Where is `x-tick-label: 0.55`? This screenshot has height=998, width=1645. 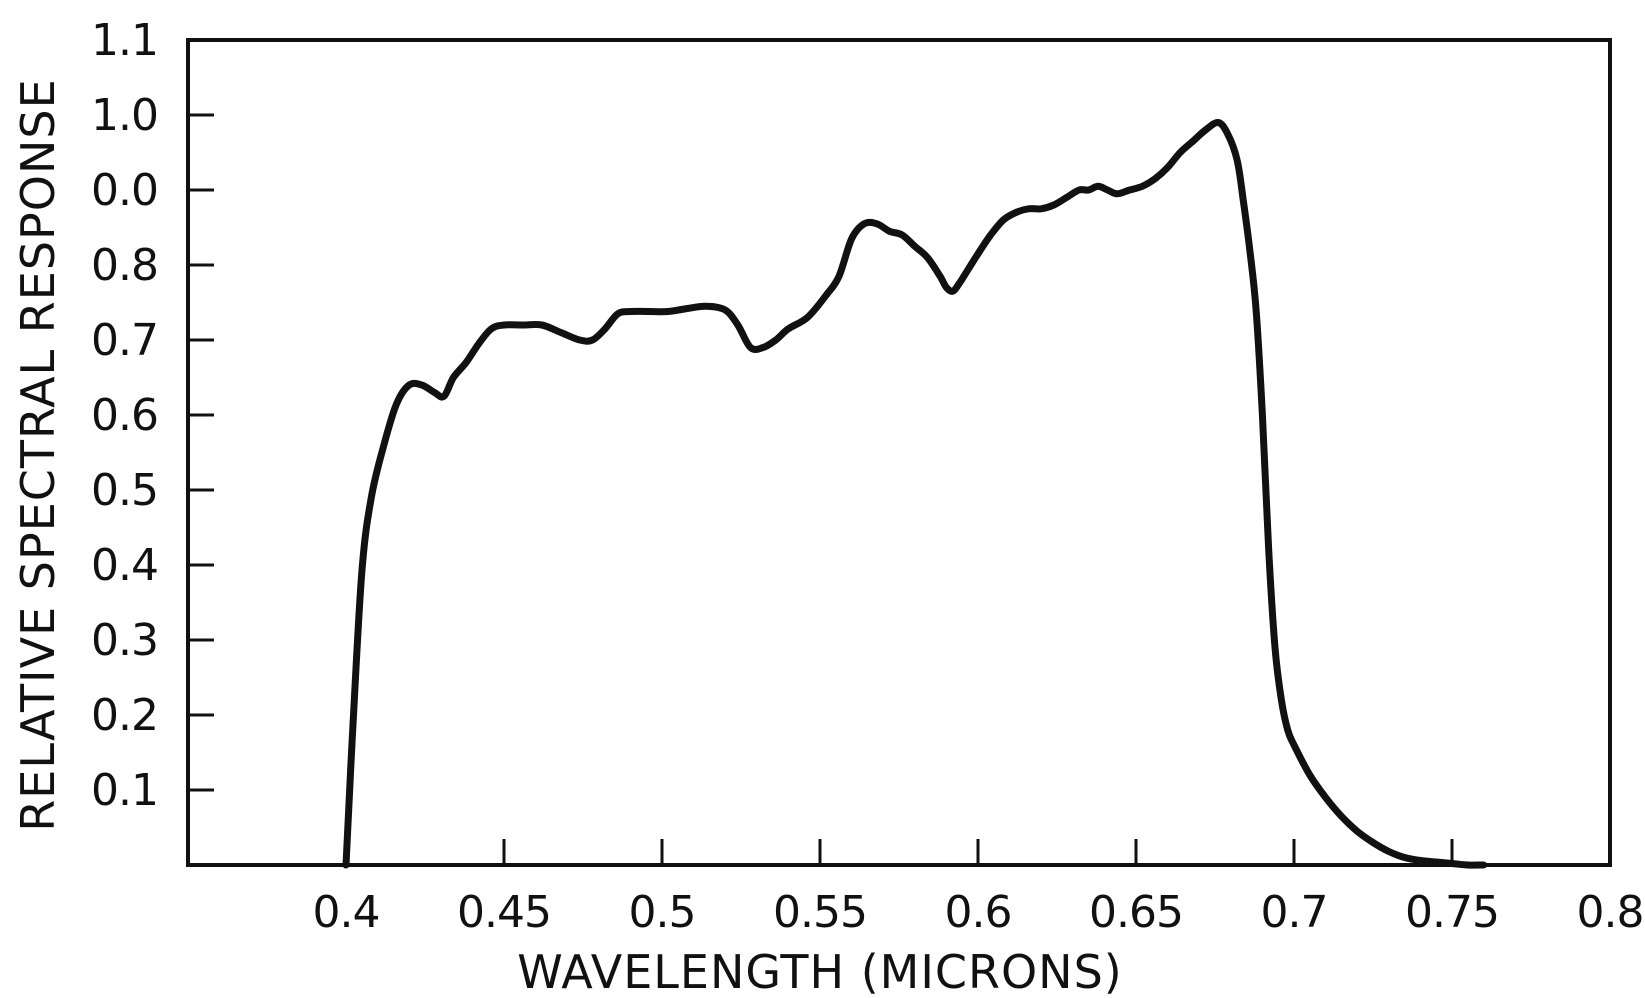
x-tick-label: 0.55 is located at coordinates (820, 912).